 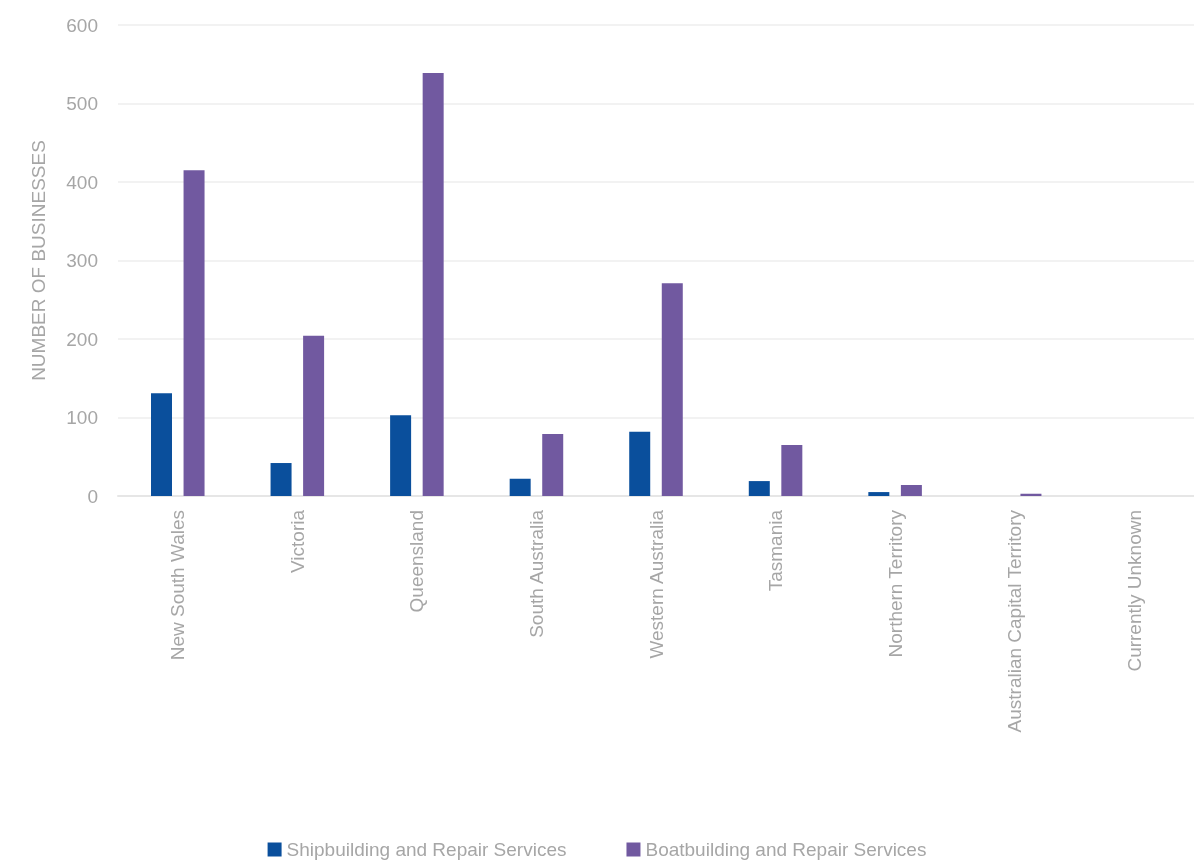 What do you see at coordinates (82, 339) in the screenshot?
I see `y-tick-label: 200` at bounding box center [82, 339].